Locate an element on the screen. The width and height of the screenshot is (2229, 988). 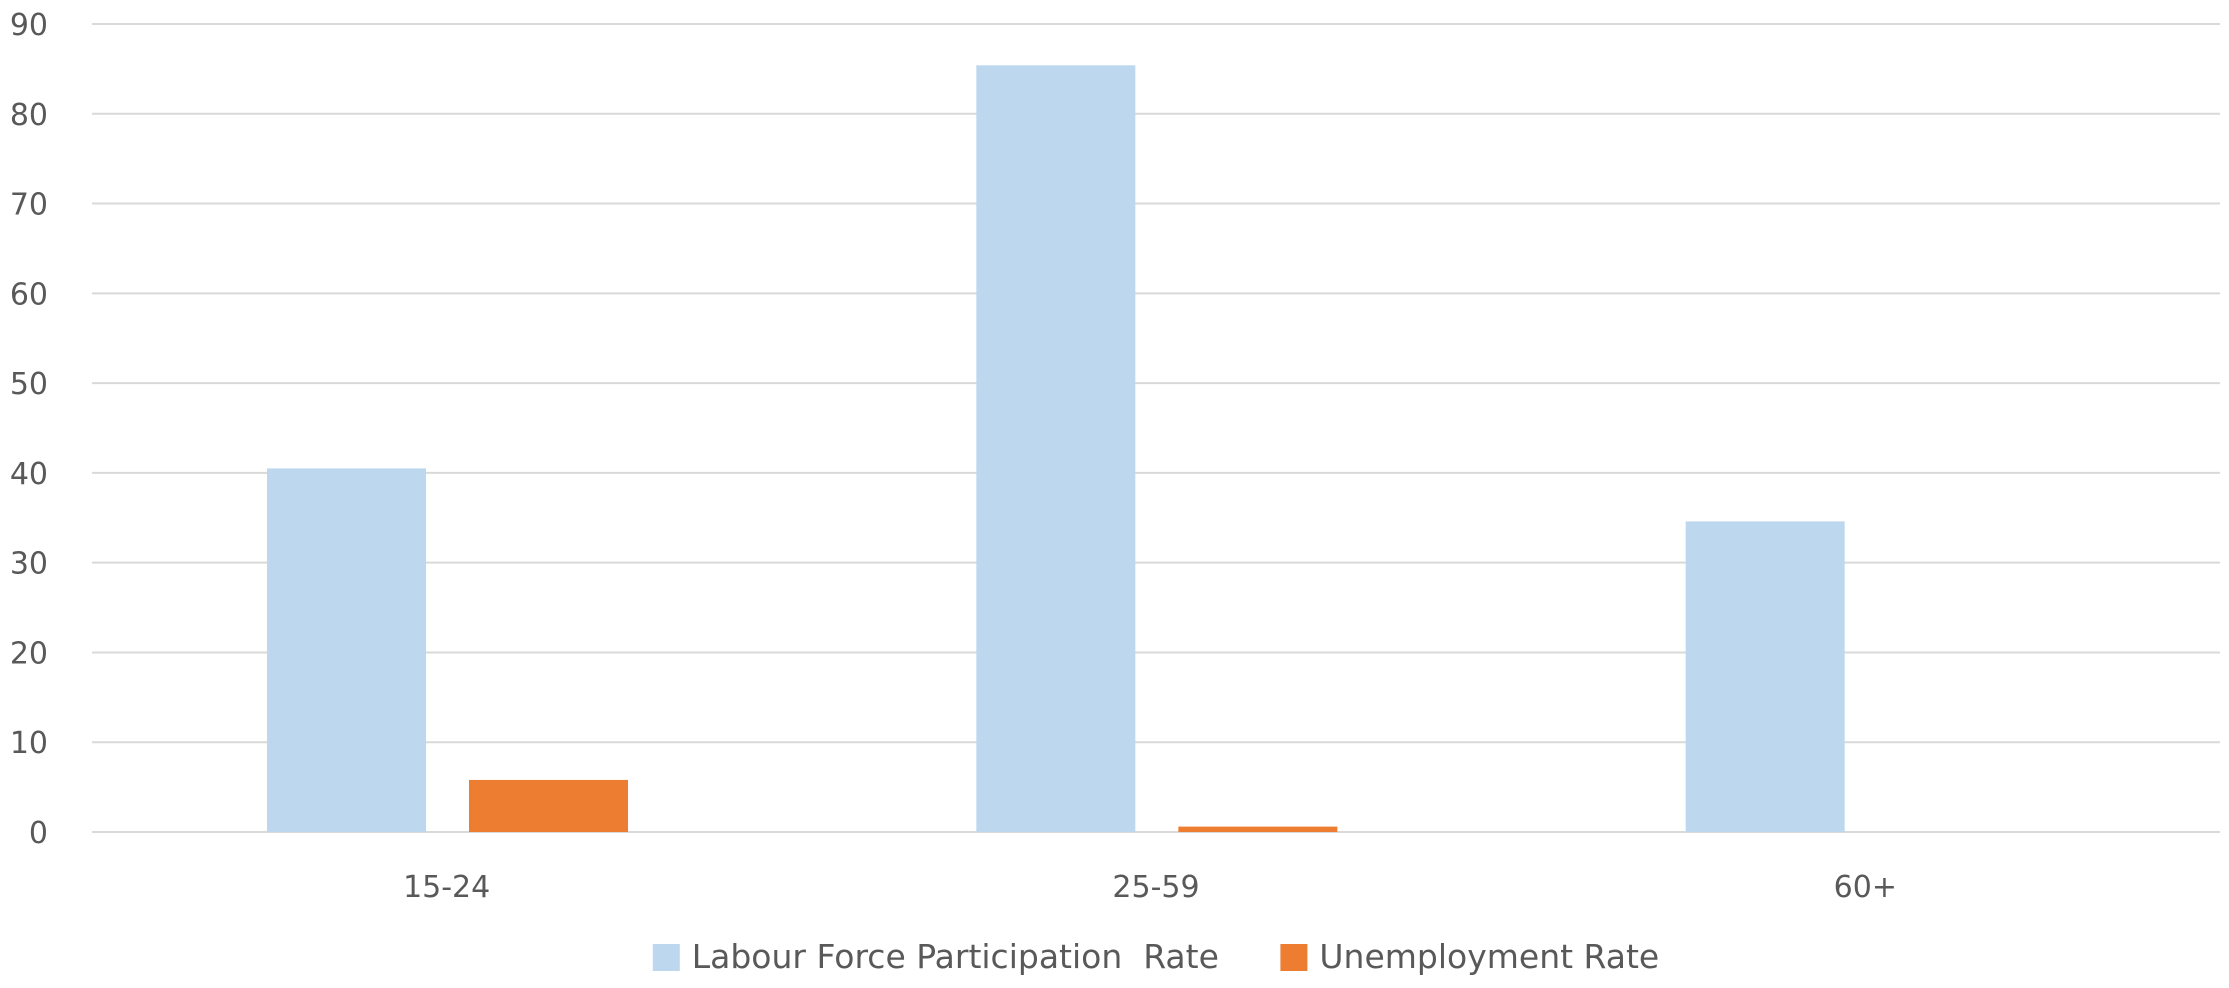
legend-label-series-0: Labour Force Participation Rate is located at coordinates (955, 956).